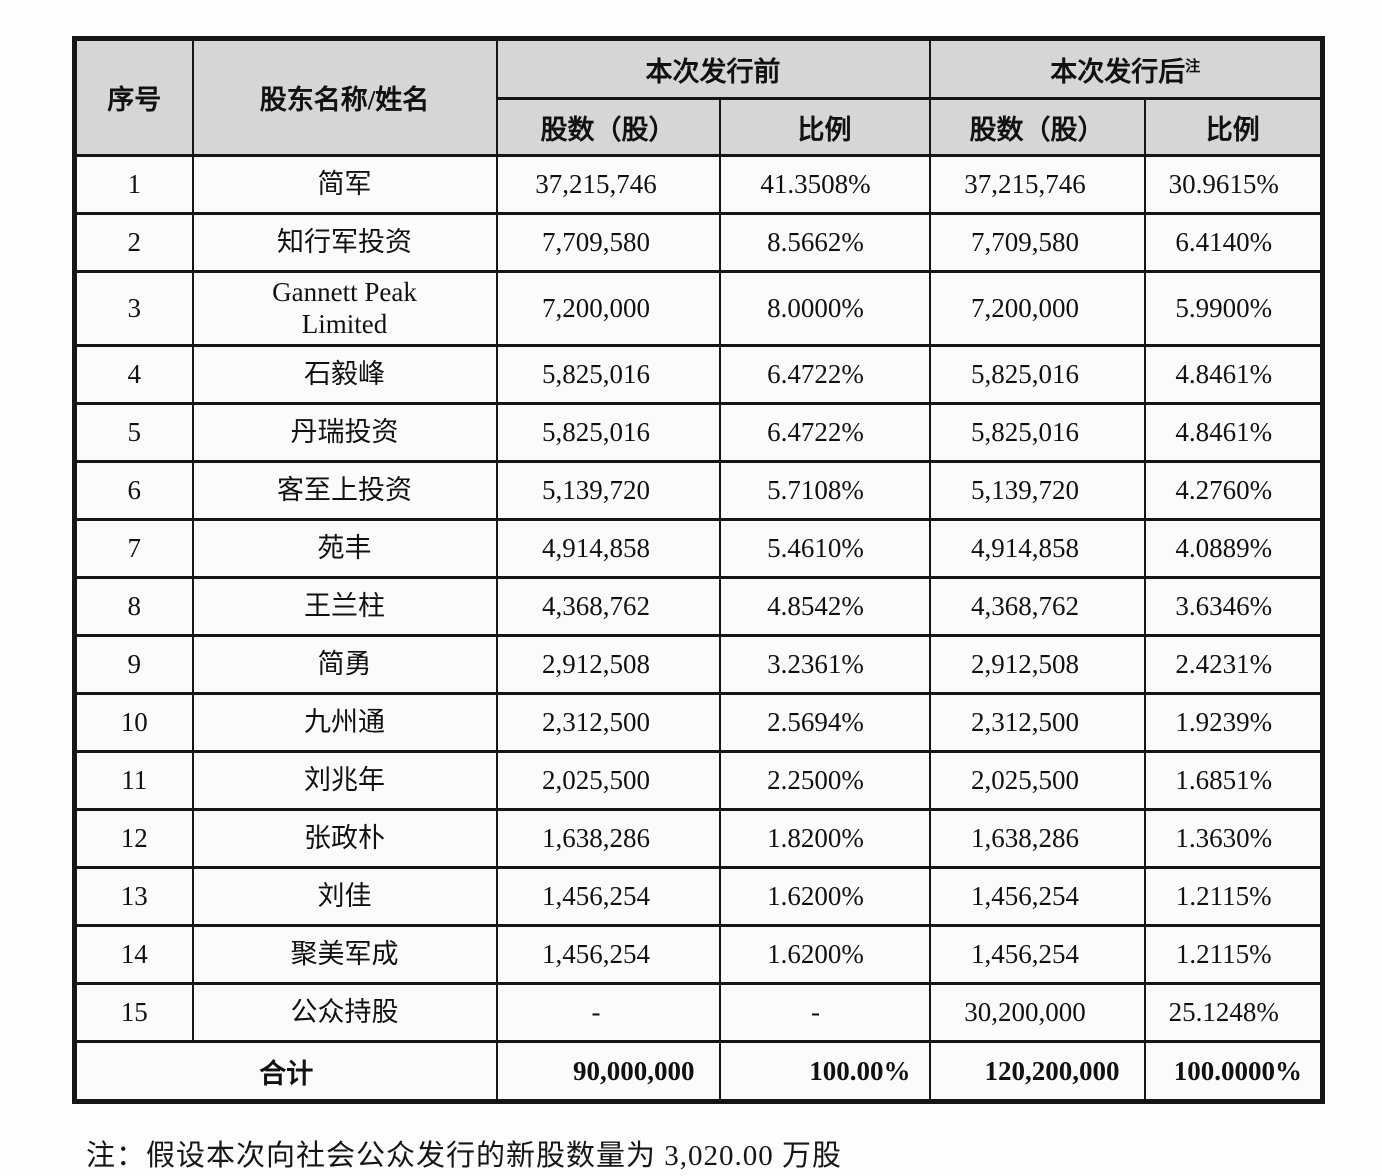  What do you see at coordinates (824, 606) in the screenshot?
I see `row-before-ratio: 4.8542%` at bounding box center [824, 606].